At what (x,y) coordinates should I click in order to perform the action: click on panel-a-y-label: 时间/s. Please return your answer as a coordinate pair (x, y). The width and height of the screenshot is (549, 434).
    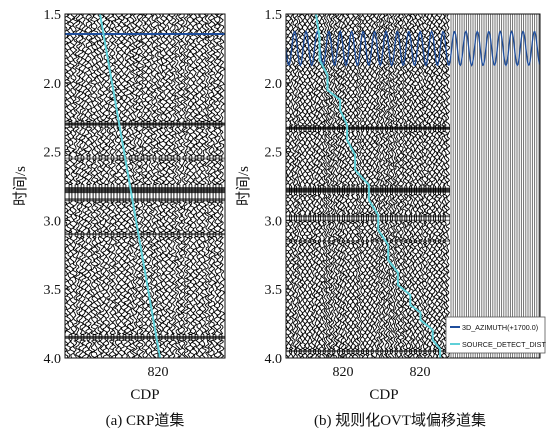
    Looking at the image, I should click on (20, 186).